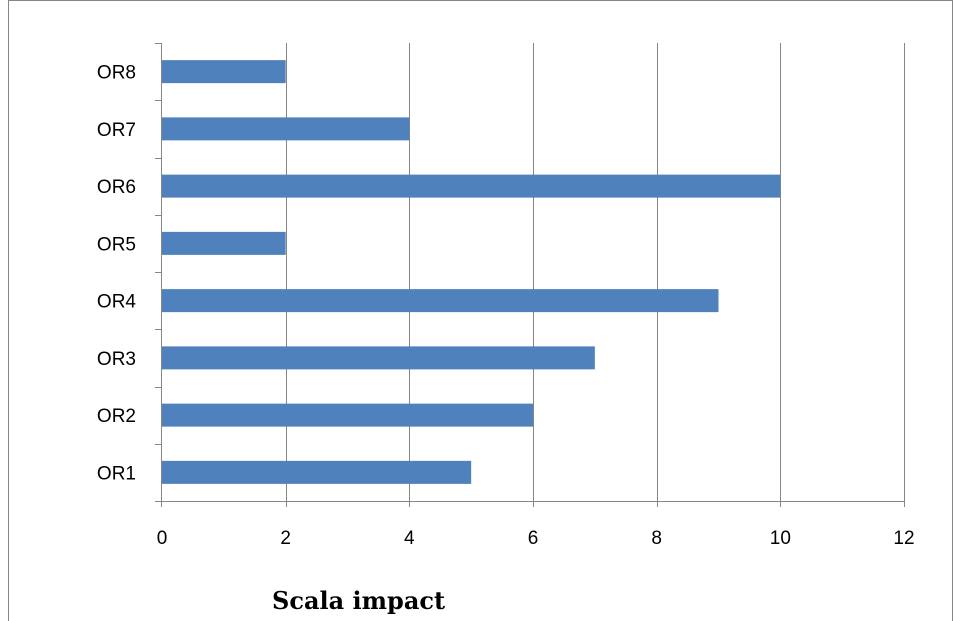 Image resolution: width=953 pixels, height=621 pixels. I want to click on x-tick-label: 0, so click(162, 538).